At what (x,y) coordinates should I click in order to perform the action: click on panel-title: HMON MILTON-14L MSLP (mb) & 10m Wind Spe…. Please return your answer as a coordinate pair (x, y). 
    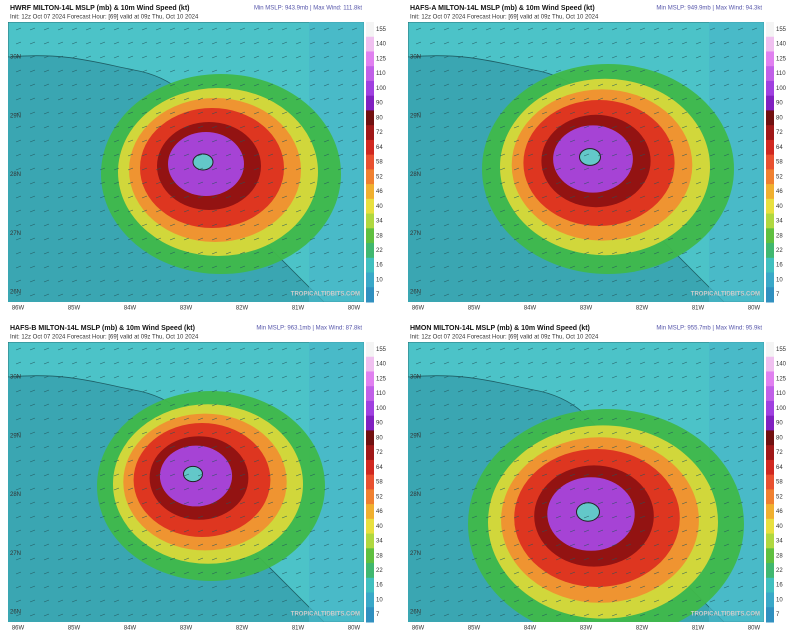
    Looking at the image, I should click on (500, 328).